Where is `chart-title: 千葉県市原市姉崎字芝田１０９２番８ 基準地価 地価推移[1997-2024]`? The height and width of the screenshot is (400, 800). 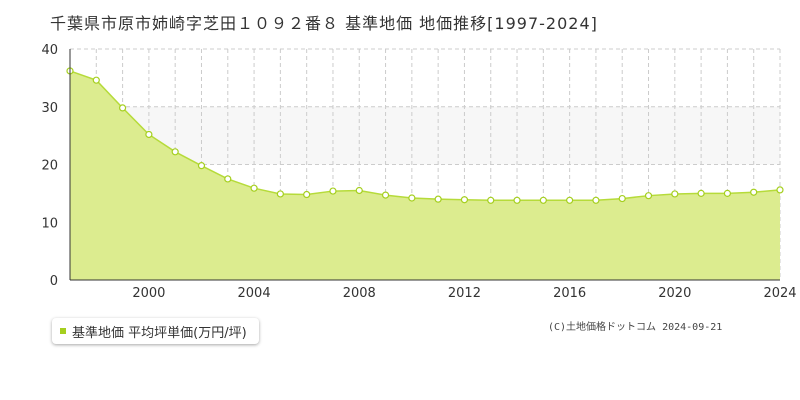
chart-title: 千葉県市原市姉崎字芝田１０９２番８ 基準地価 地価推移[1997-2024] is located at coordinates (324, 23).